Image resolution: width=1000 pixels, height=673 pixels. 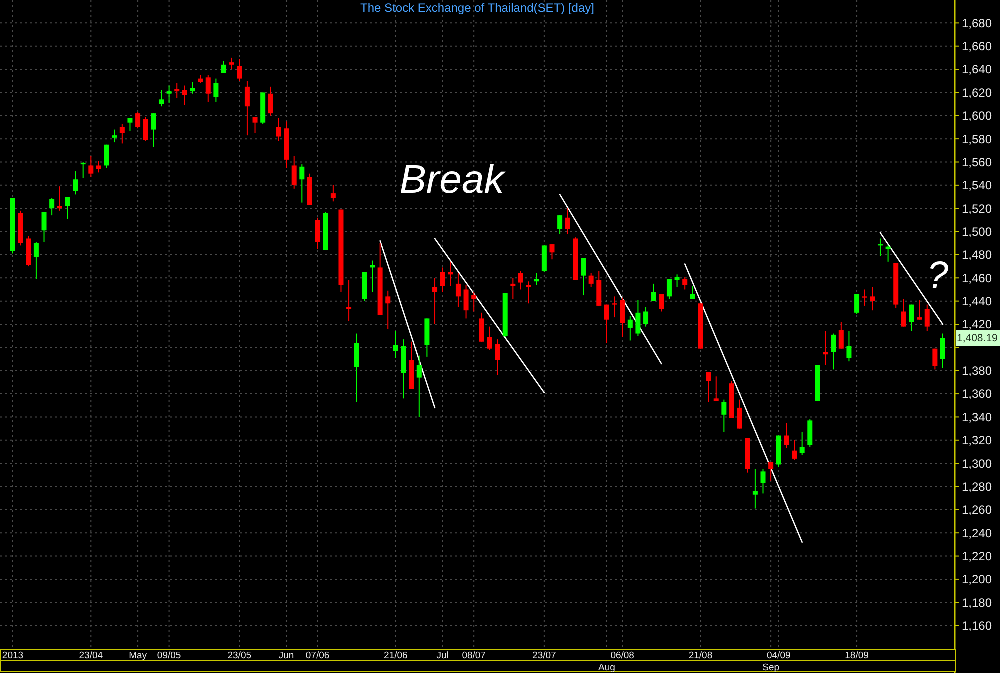 What do you see at coordinates (977, 325) in the screenshot?
I see `y-tick-label: 1,420` at bounding box center [977, 325].